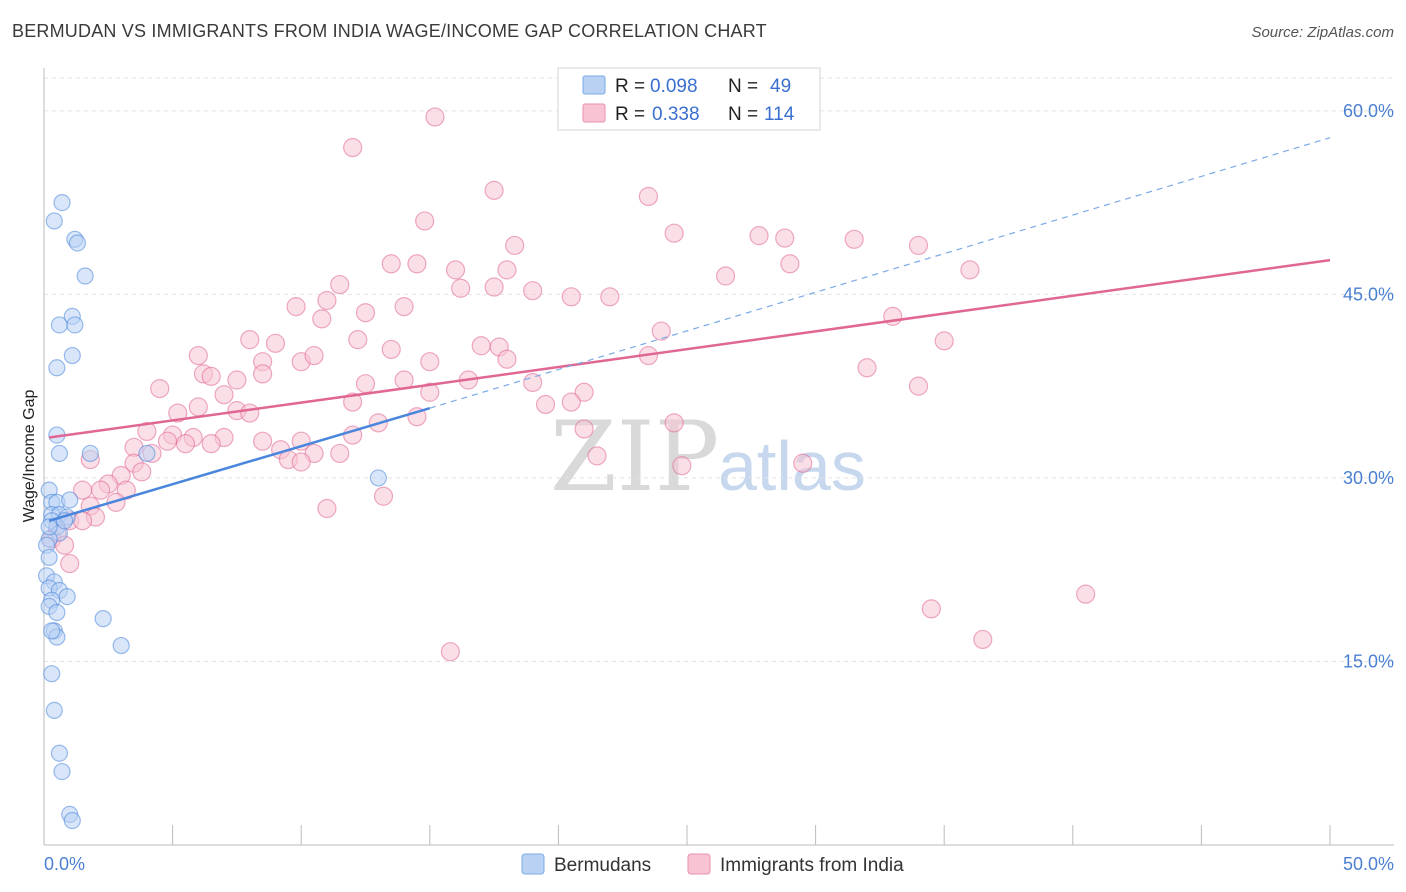 This screenshot has height=892, width=1406. I want to click on legend-label-bermudans: Bermudans, so click(602, 865).